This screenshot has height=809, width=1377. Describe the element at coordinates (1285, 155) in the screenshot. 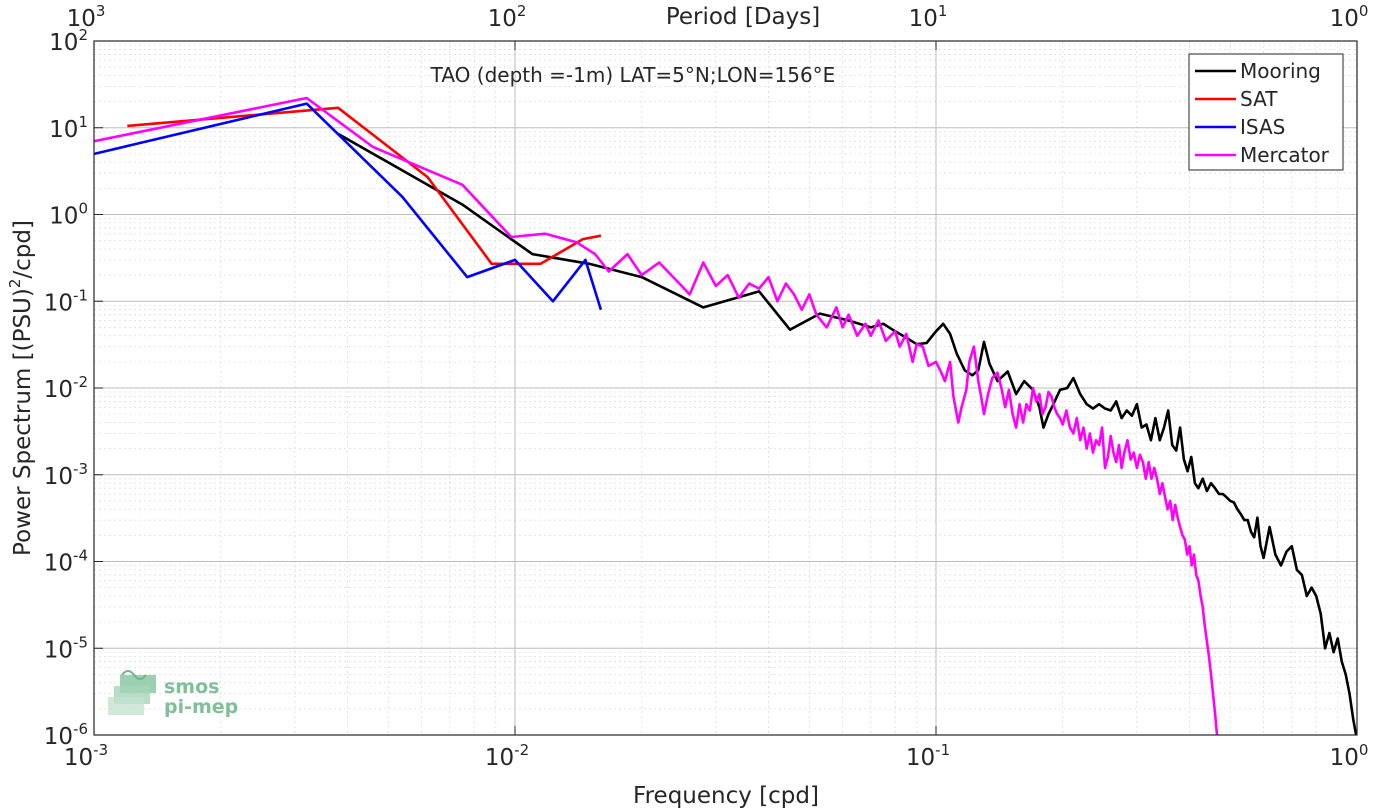

I see `legend-label-mercator: Mercator` at that location.